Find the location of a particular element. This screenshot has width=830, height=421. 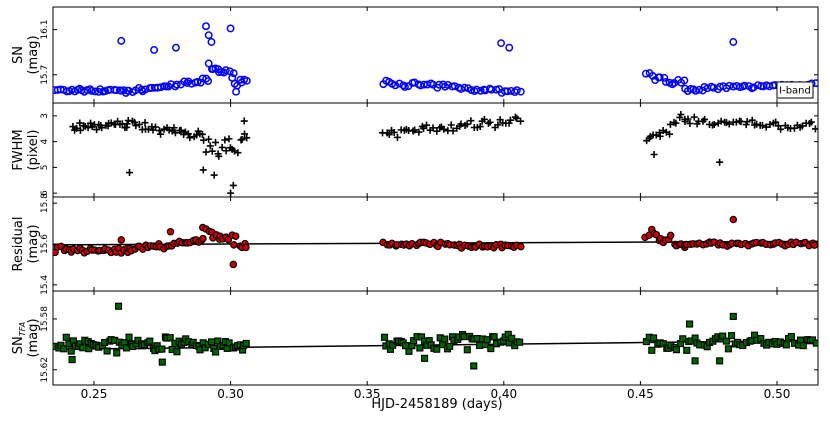

y-tick-label: 15.58 is located at coordinates (45, 319).